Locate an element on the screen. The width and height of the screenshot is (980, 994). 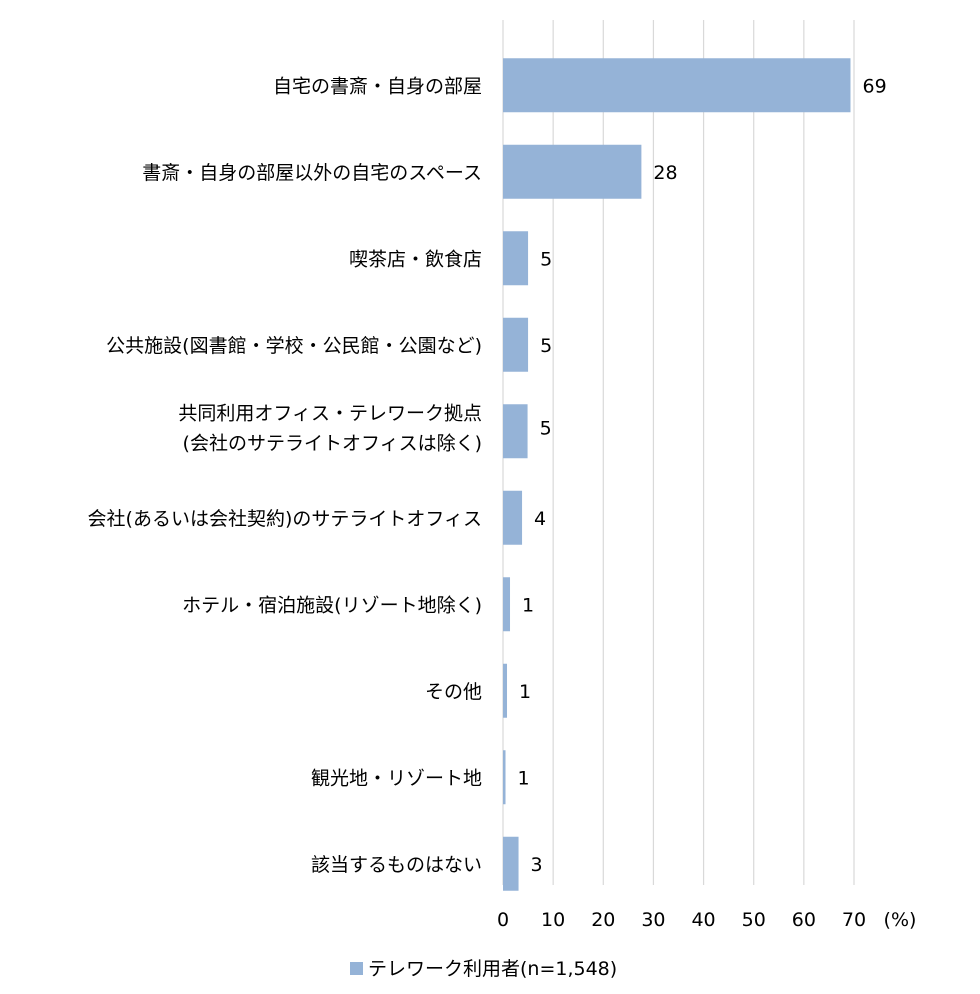
legend-swatch is located at coordinates (356, 968).